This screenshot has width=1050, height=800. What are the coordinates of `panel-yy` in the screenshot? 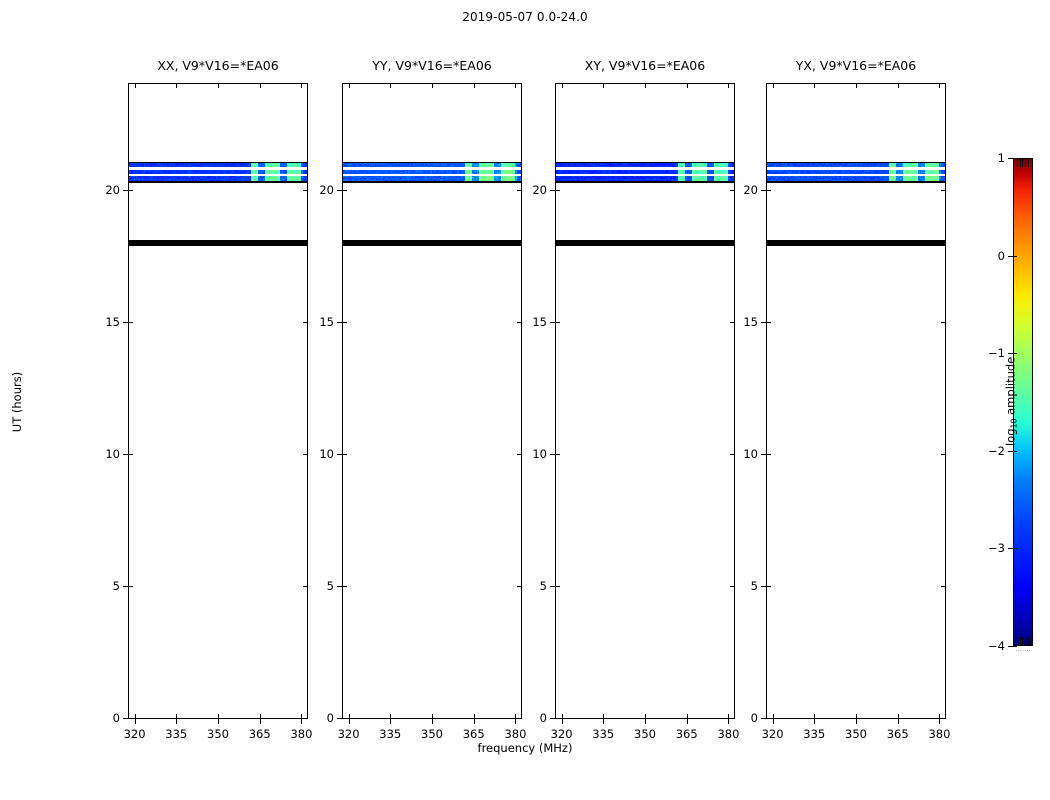 It's located at (432, 401).